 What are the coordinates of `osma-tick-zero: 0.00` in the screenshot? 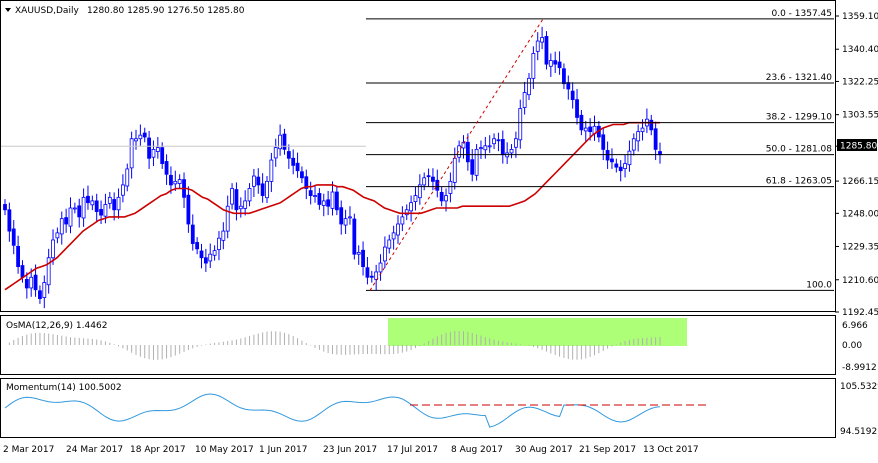 It's located at (852, 346).